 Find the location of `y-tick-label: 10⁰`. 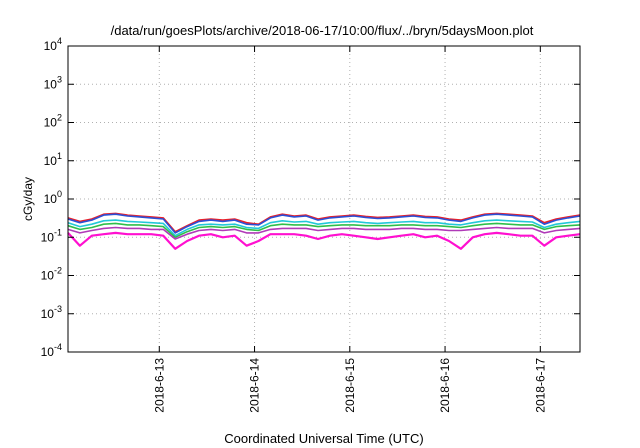

y-tick-label: 10⁰ is located at coordinates (53, 197).